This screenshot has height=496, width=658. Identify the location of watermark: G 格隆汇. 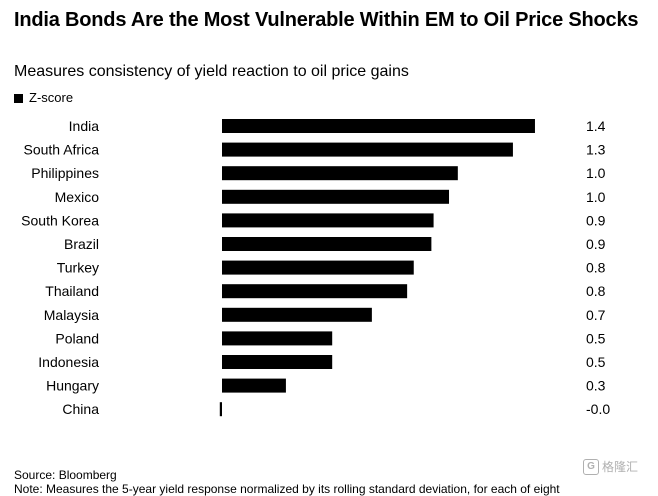
(610, 466).